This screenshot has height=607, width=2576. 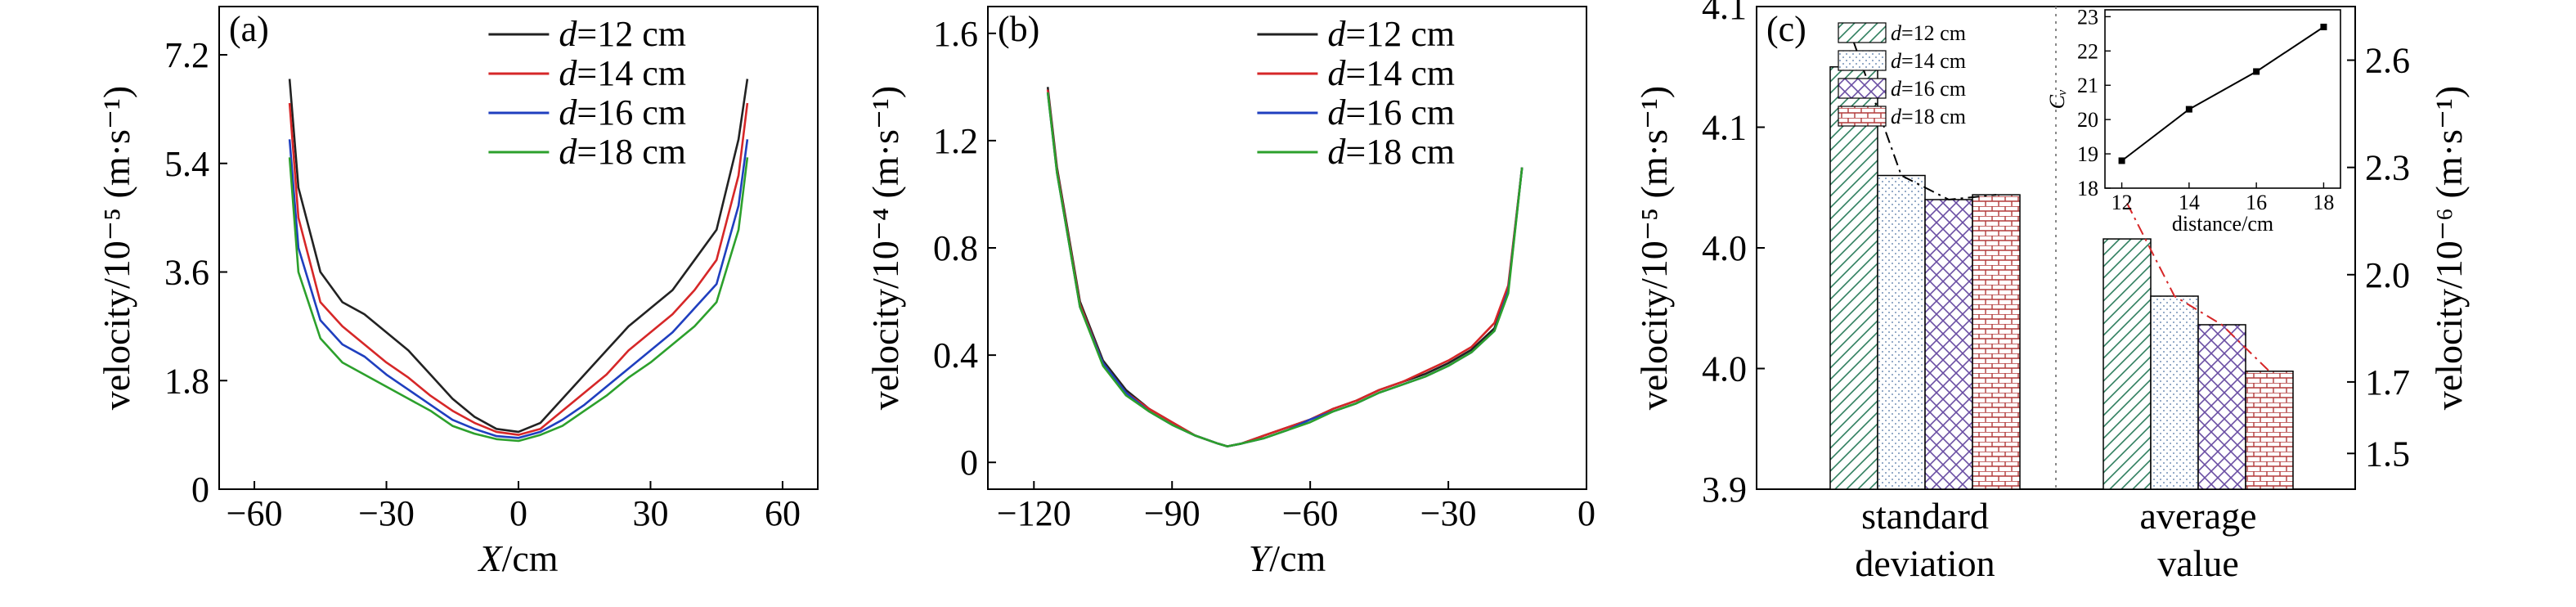 I want to click on y-axis-title: velocity/10⁻⁵ (m·s⁻¹), so click(x=116, y=248).